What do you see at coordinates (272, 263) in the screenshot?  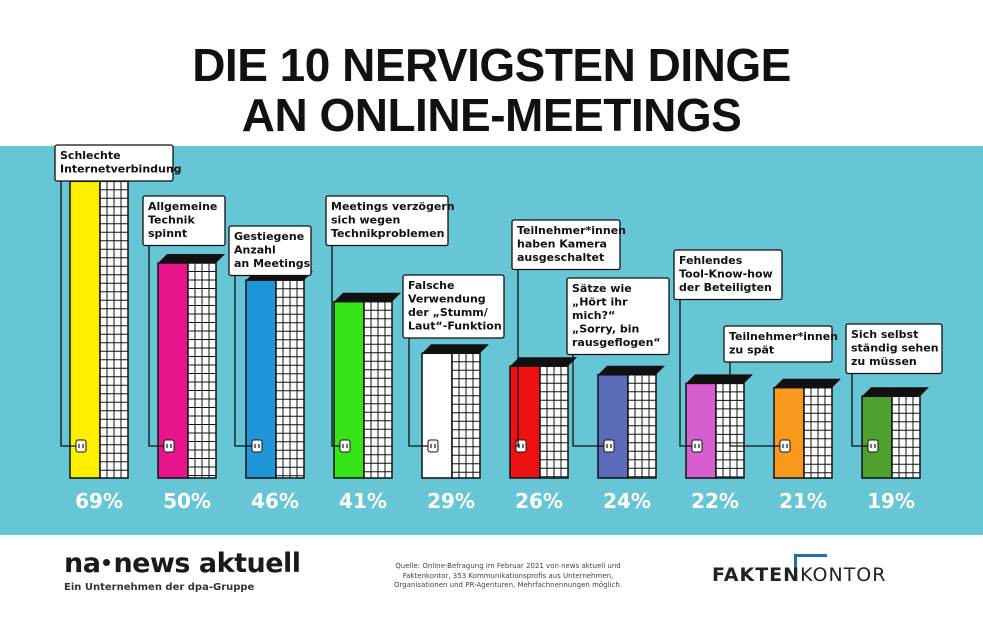 I see `category-label-line: an Meetings` at bounding box center [272, 263].